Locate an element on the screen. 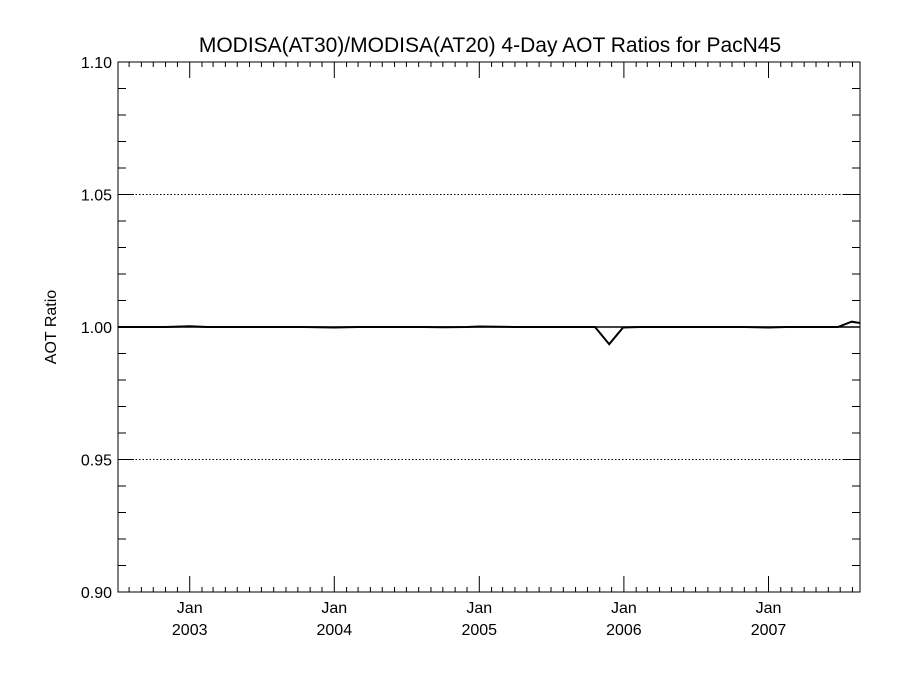  series-layer is located at coordinates (489, 333).